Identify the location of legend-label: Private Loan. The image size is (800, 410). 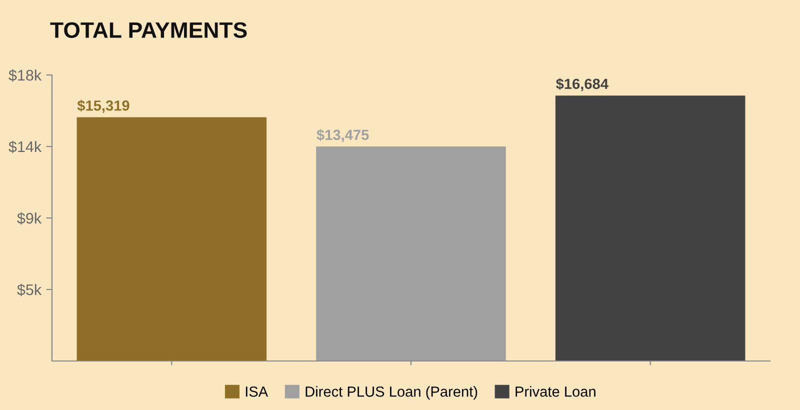
(556, 391).